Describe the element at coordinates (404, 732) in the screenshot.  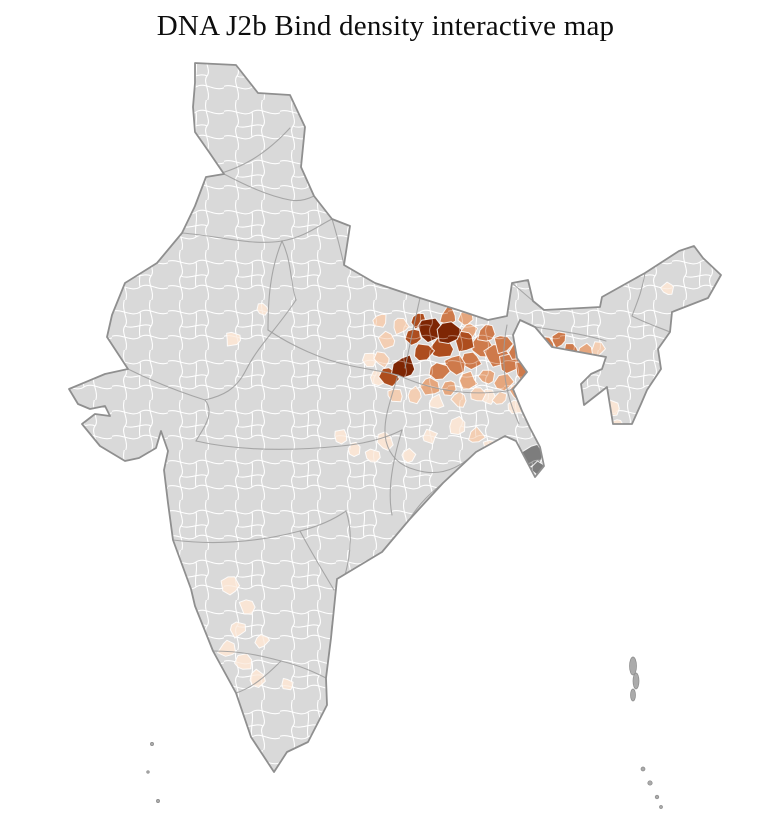
I see `islands` at that location.